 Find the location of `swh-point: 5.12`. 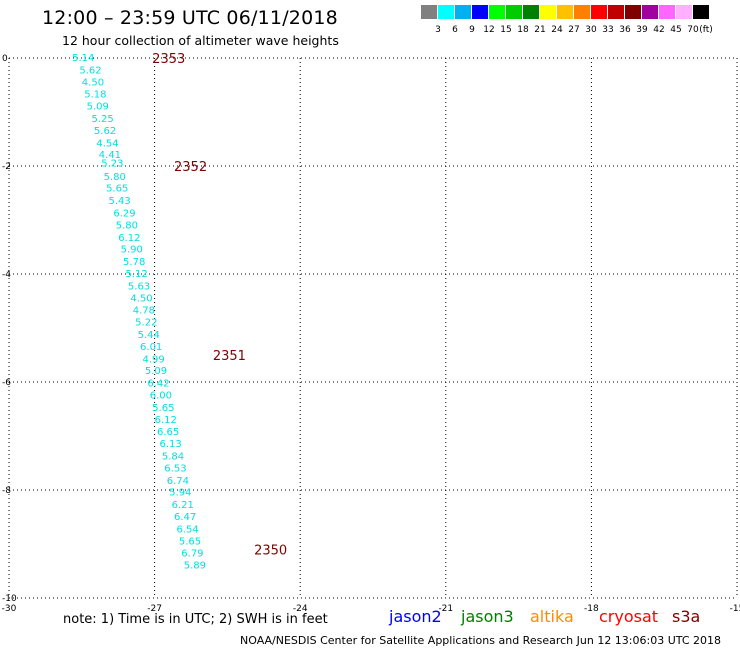

swh-point: 5.12 is located at coordinates (136, 274).